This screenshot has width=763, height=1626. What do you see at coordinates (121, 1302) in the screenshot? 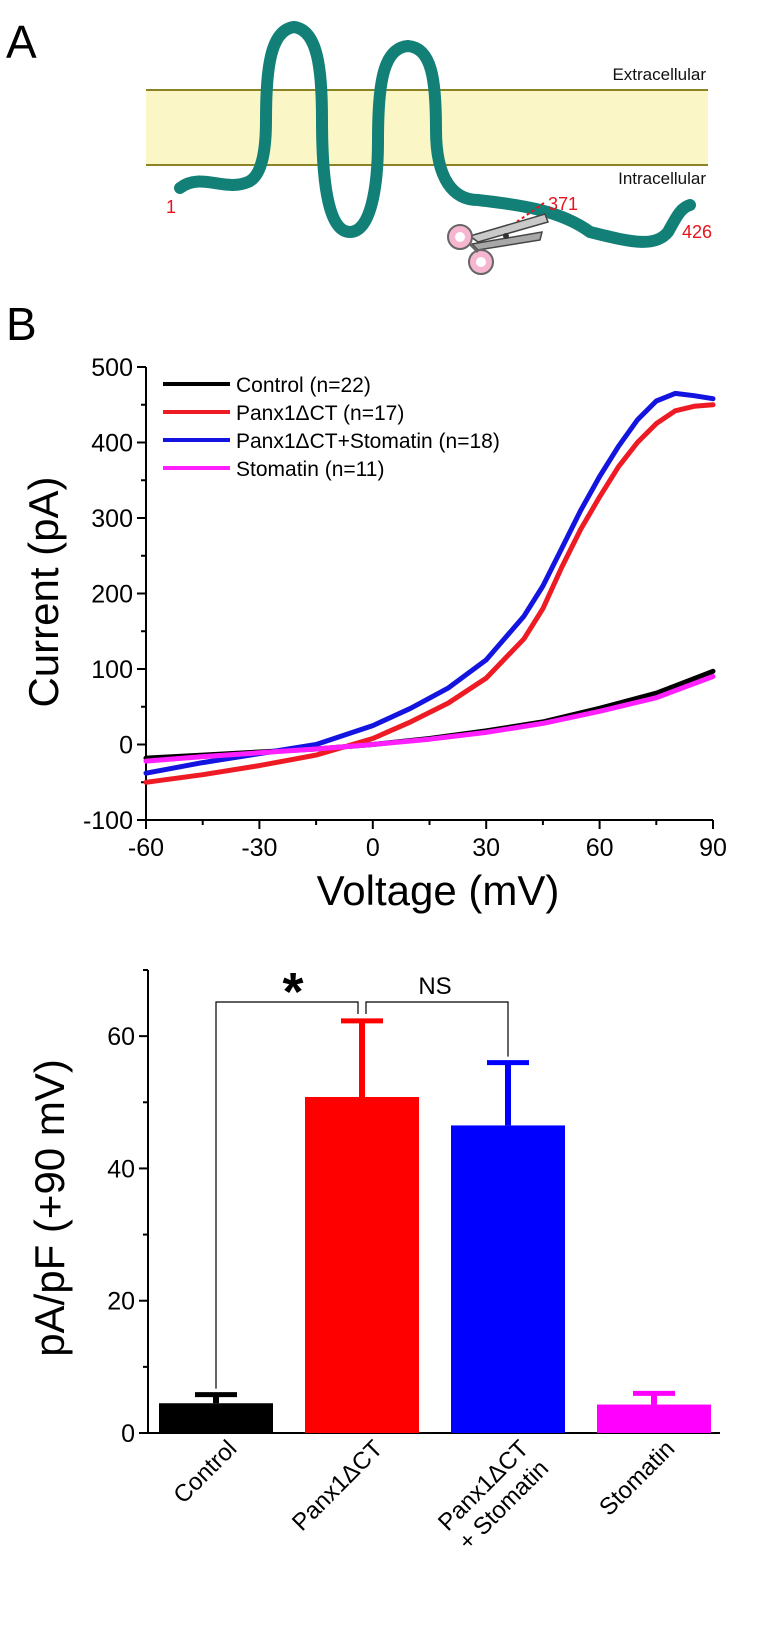
I see `bar-y-tick-label: 20` at bounding box center [121, 1302].